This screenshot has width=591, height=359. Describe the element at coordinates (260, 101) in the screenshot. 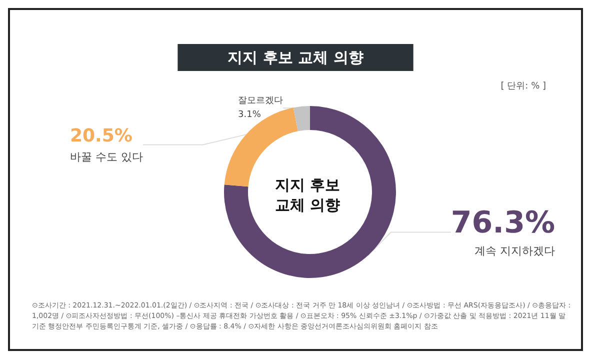

I see `slice-label: 잘모르겠다` at that location.